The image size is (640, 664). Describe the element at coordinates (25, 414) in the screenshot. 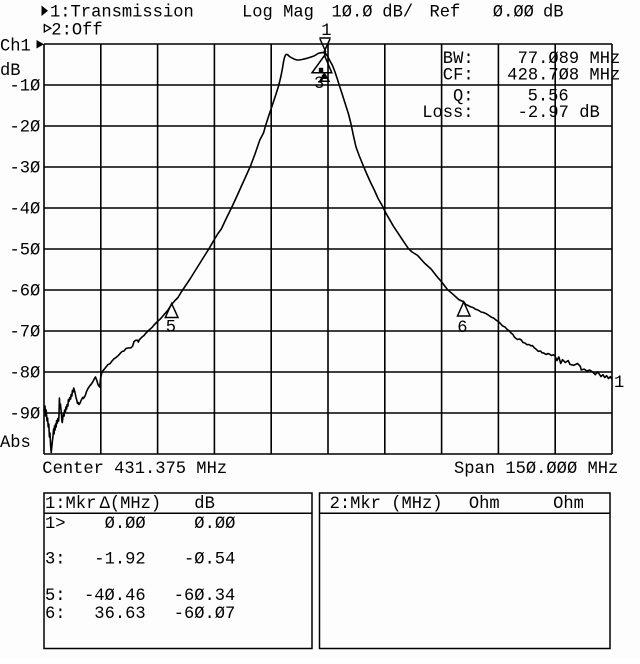

I see `svg-text: -9Ø` at that location.